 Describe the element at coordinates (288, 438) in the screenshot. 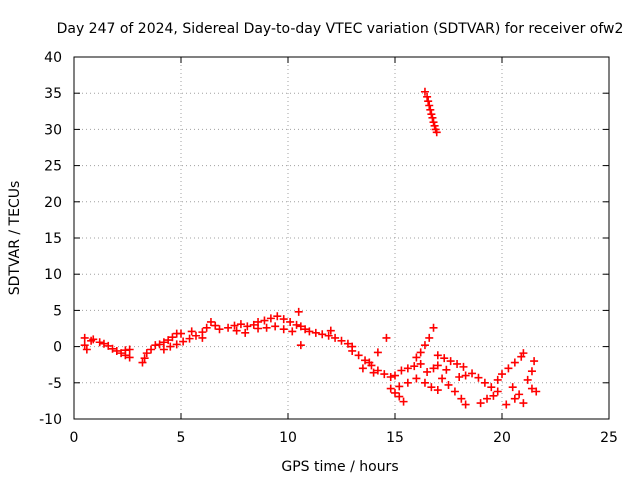

I see `x-tick-label: 10` at that location.